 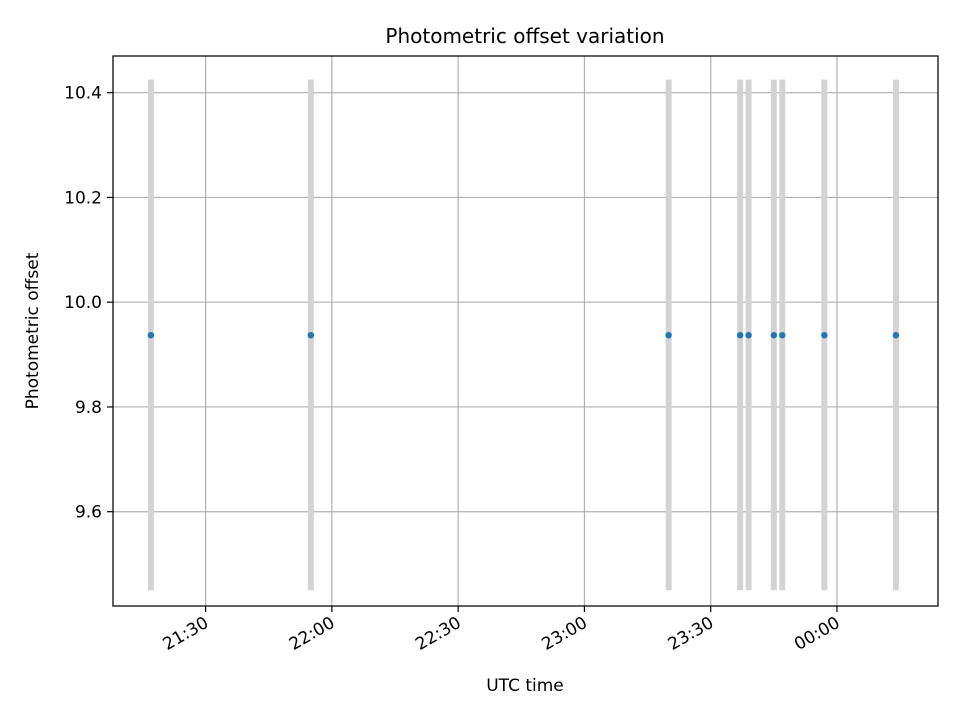 I want to click on y-tick-label: 10.4, so click(x=83, y=94).